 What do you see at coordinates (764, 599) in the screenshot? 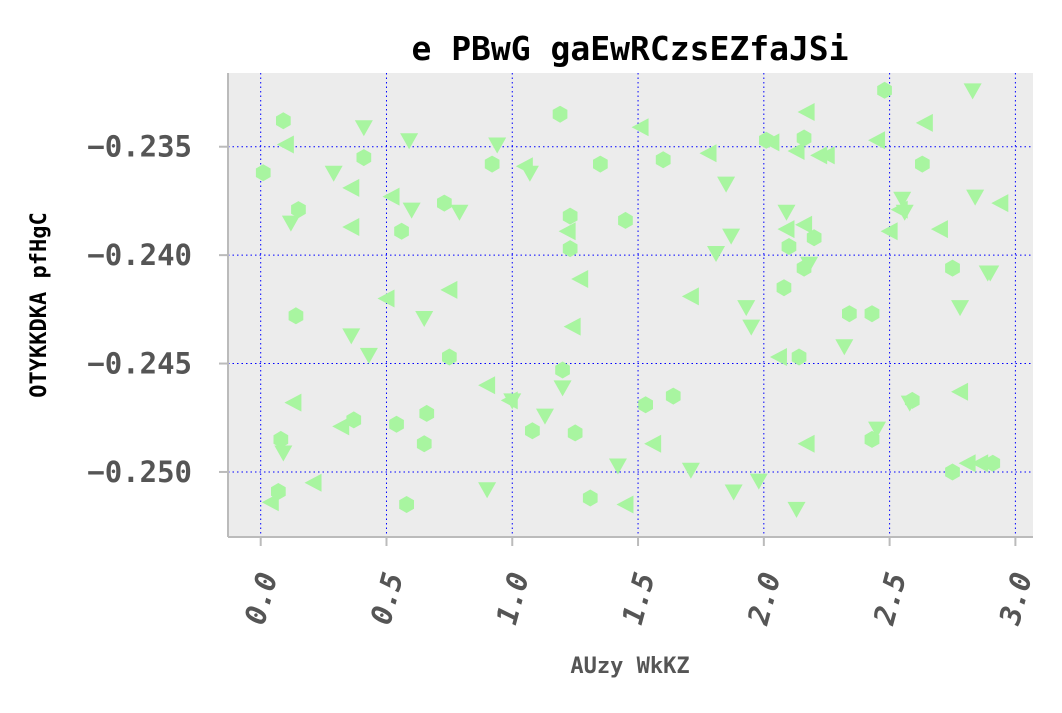
I see `x-tick-label: 2.0` at bounding box center [764, 599].